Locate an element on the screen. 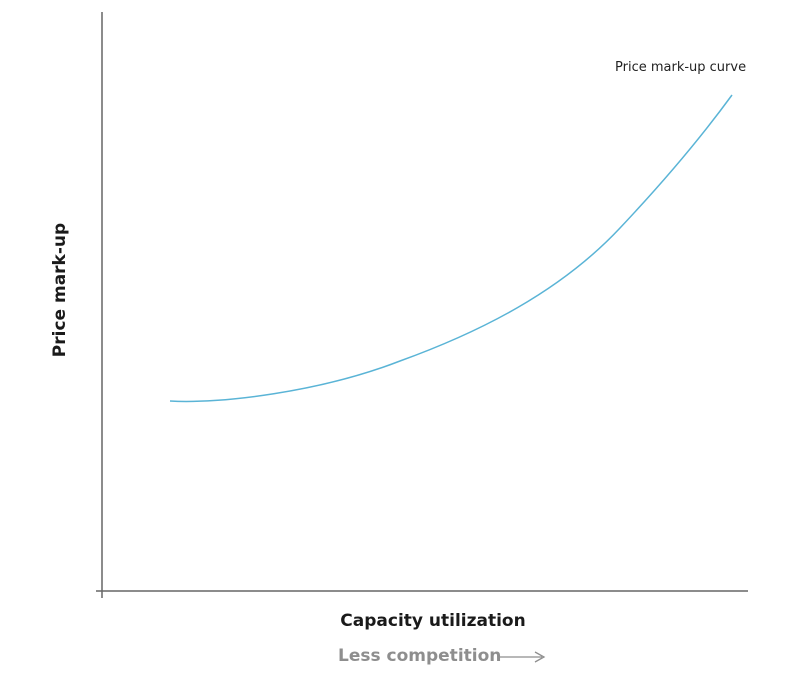 This screenshot has height=678, width=810. x-axis-label: Capacity utilization is located at coordinates (433, 621).